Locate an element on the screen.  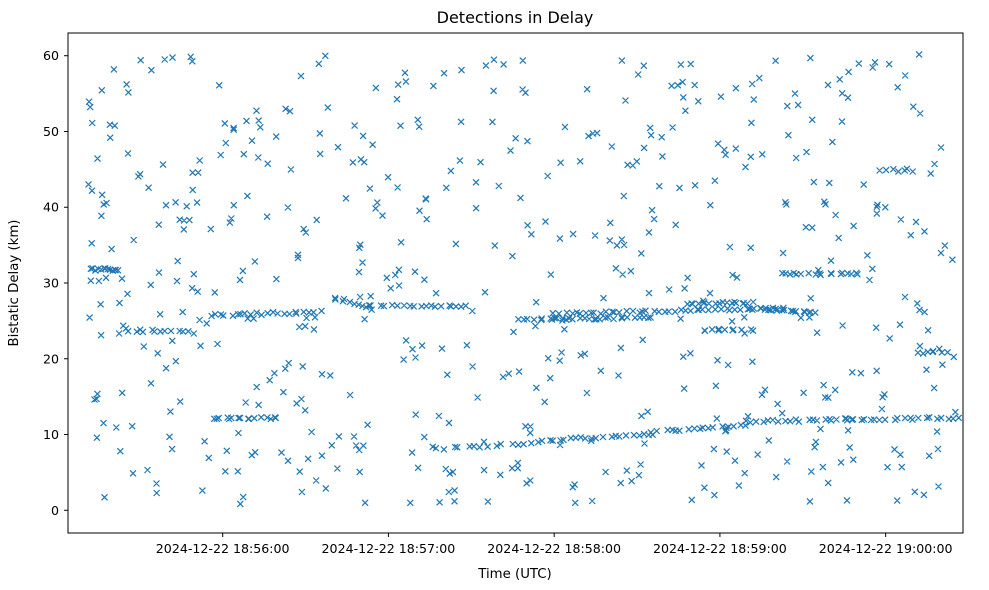
y-tick-label: 30 is located at coordinates (51, 283).